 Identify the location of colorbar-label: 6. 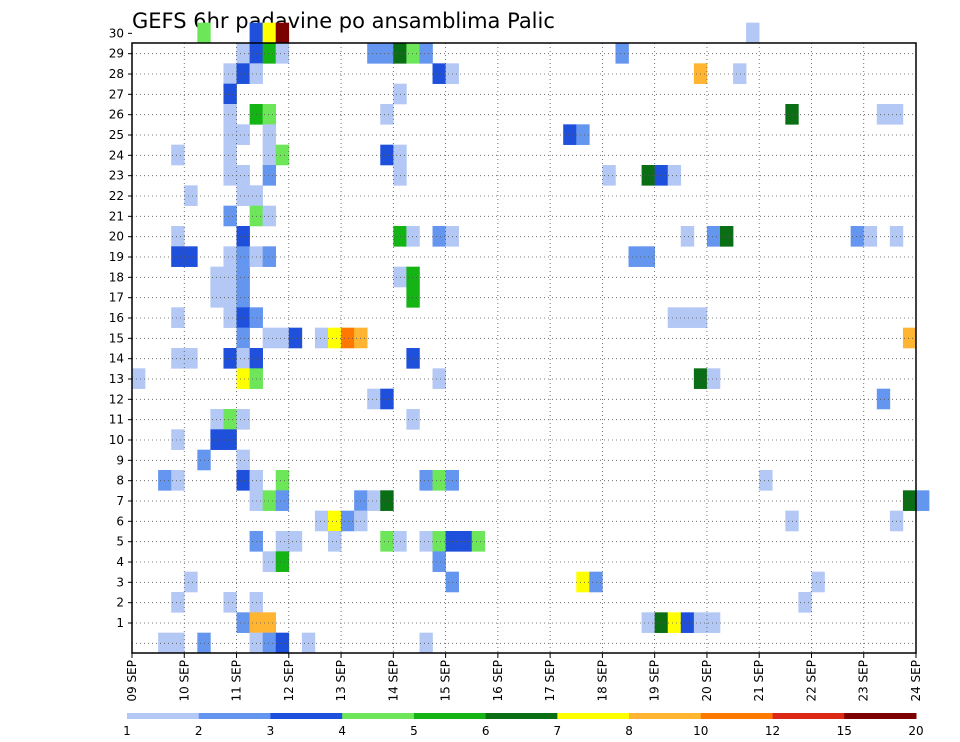
(486, 731).